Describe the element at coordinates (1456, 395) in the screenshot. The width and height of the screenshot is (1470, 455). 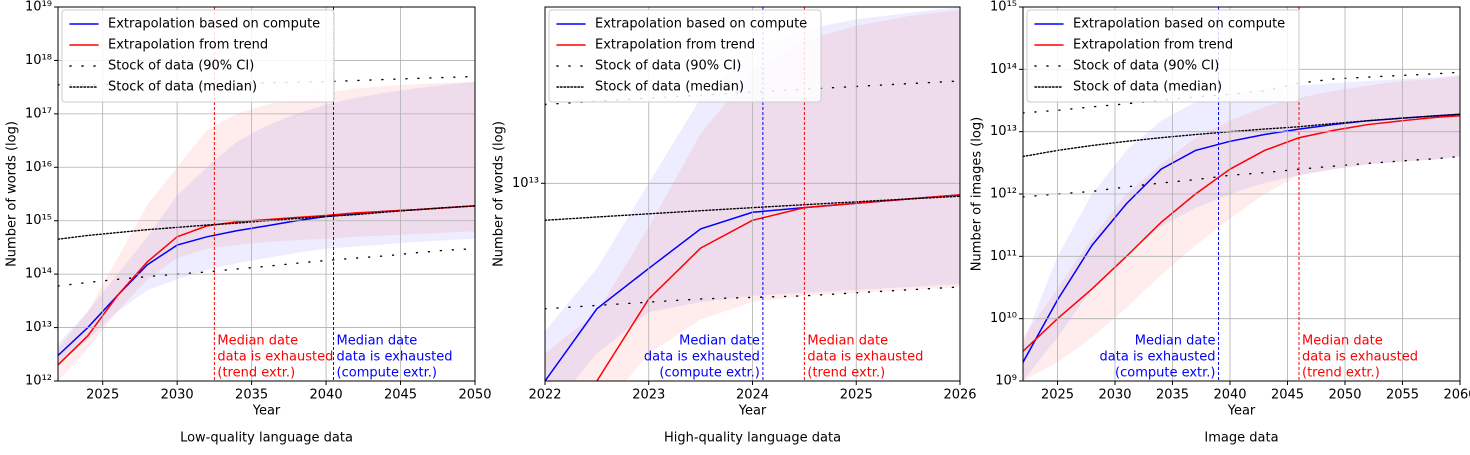
I see `x-tick-label: 2060` at that location.